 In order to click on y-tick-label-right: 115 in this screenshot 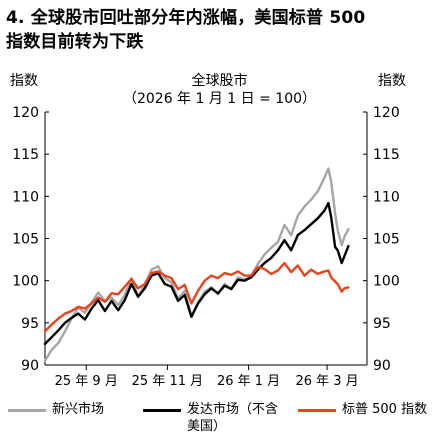, I will do `click(386, 155)`.